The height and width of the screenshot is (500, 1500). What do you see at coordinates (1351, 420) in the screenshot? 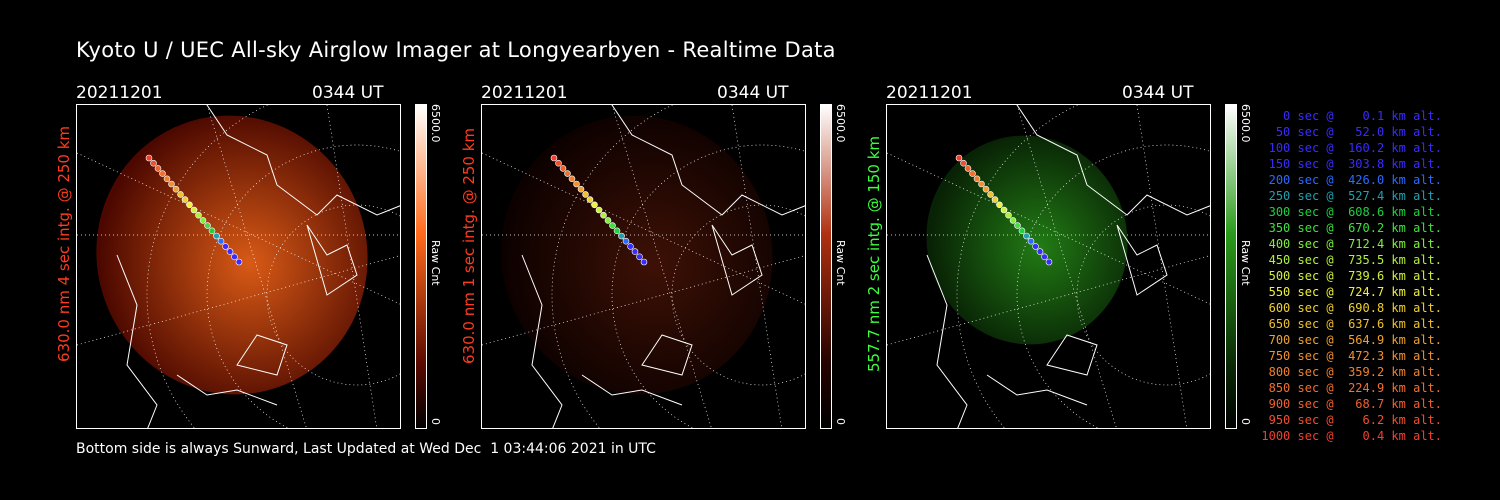
I see `legend-row: 950 sec @ 6.2 km alt.` at bounding box center [1351, 420].